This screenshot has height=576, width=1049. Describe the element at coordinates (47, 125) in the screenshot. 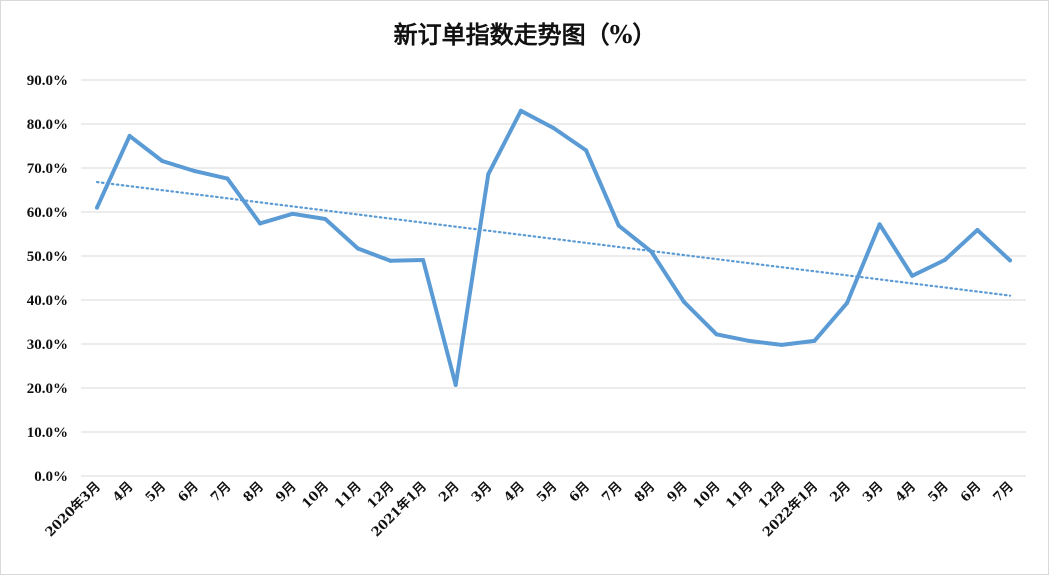

I see `y-tick-label: 80.0%` at that location.